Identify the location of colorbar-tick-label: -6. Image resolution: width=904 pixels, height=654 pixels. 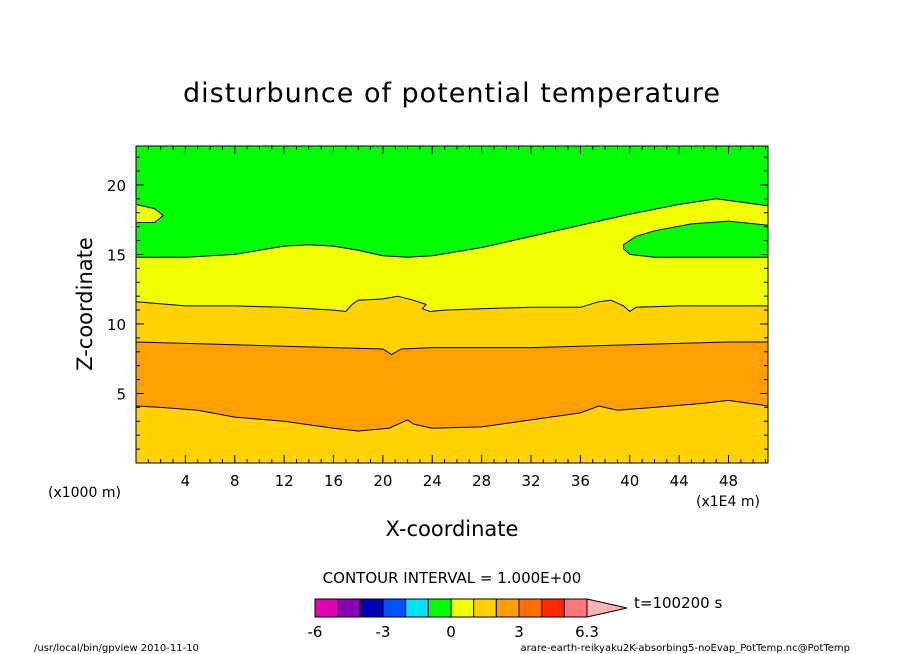
(315, 632).